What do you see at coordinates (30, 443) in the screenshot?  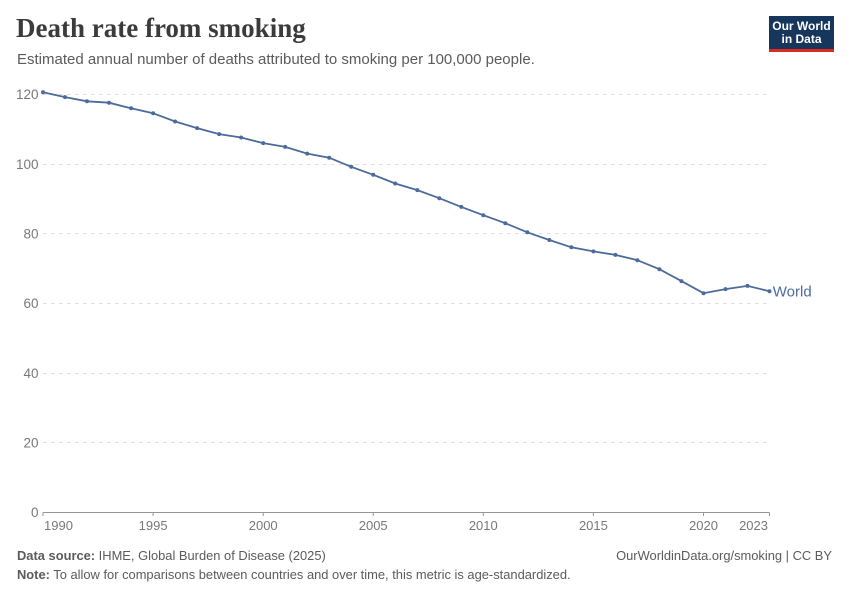 I see `svg-text: 20` at bounding box center [30, 443].